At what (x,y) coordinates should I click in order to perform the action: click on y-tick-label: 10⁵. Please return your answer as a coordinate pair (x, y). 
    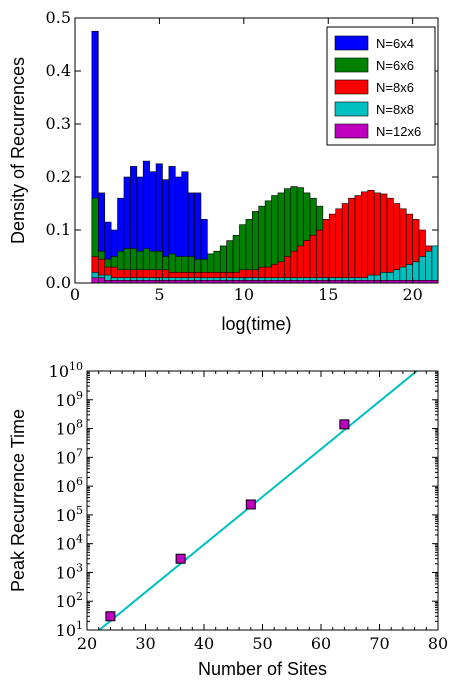
    Looking at the image, I should click on (69, 514).